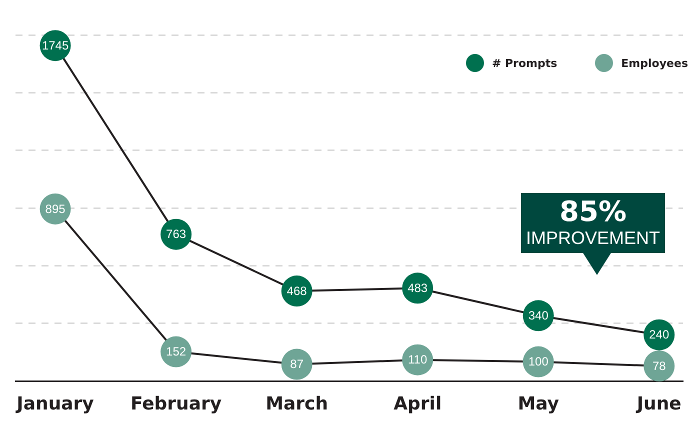 This screenshot has height=427, width=700. Describe the element at coordinates (418, 359) in the screenshot. I see `data-label: 110` at that location.